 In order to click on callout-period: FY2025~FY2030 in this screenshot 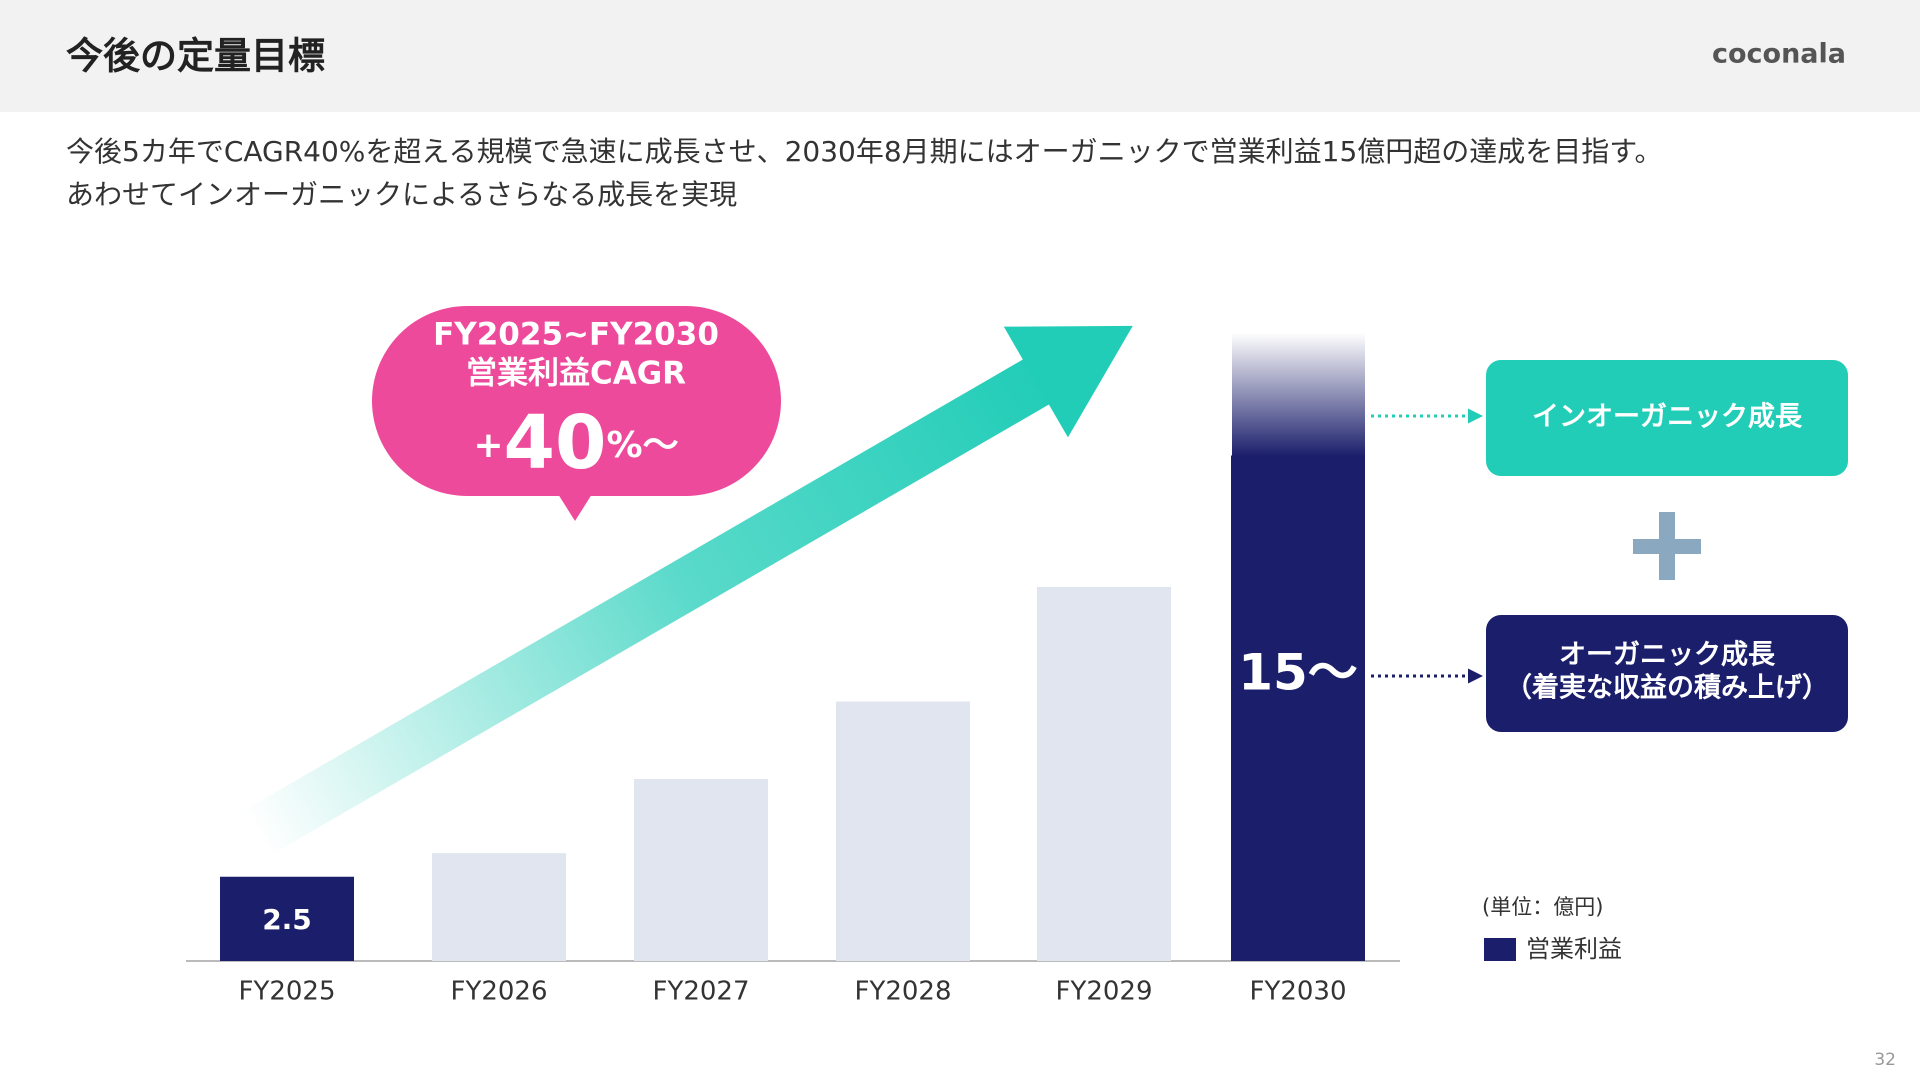, I will do `click(576, 335)`.